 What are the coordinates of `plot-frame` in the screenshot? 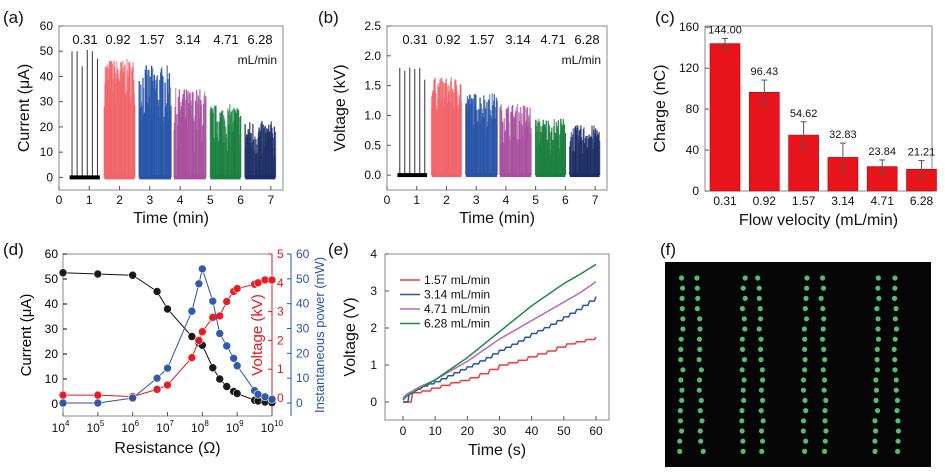 It's located at (497, 108).